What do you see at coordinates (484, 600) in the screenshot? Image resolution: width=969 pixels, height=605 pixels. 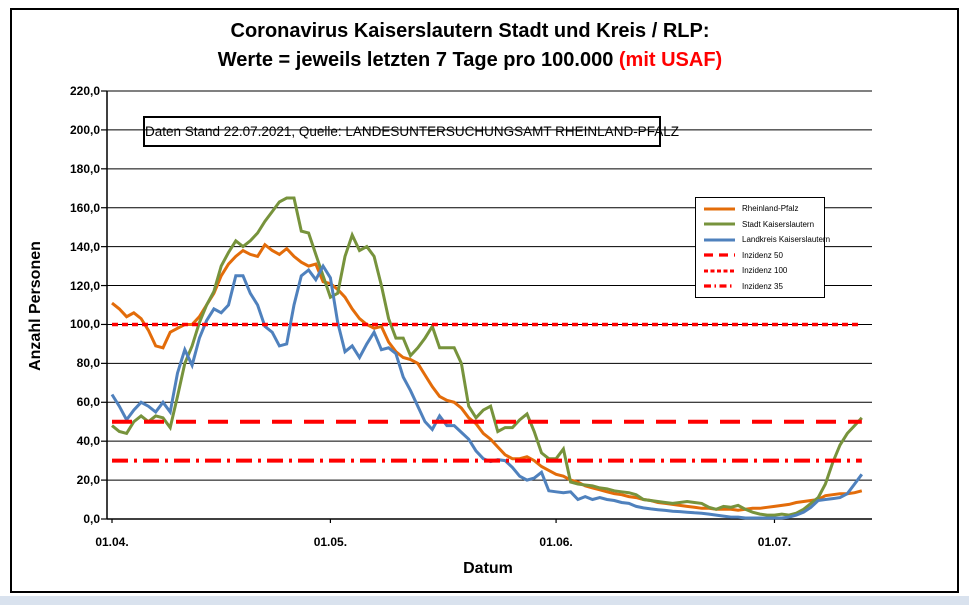 I see `bottom-strip` at bounding box center [484, 600].